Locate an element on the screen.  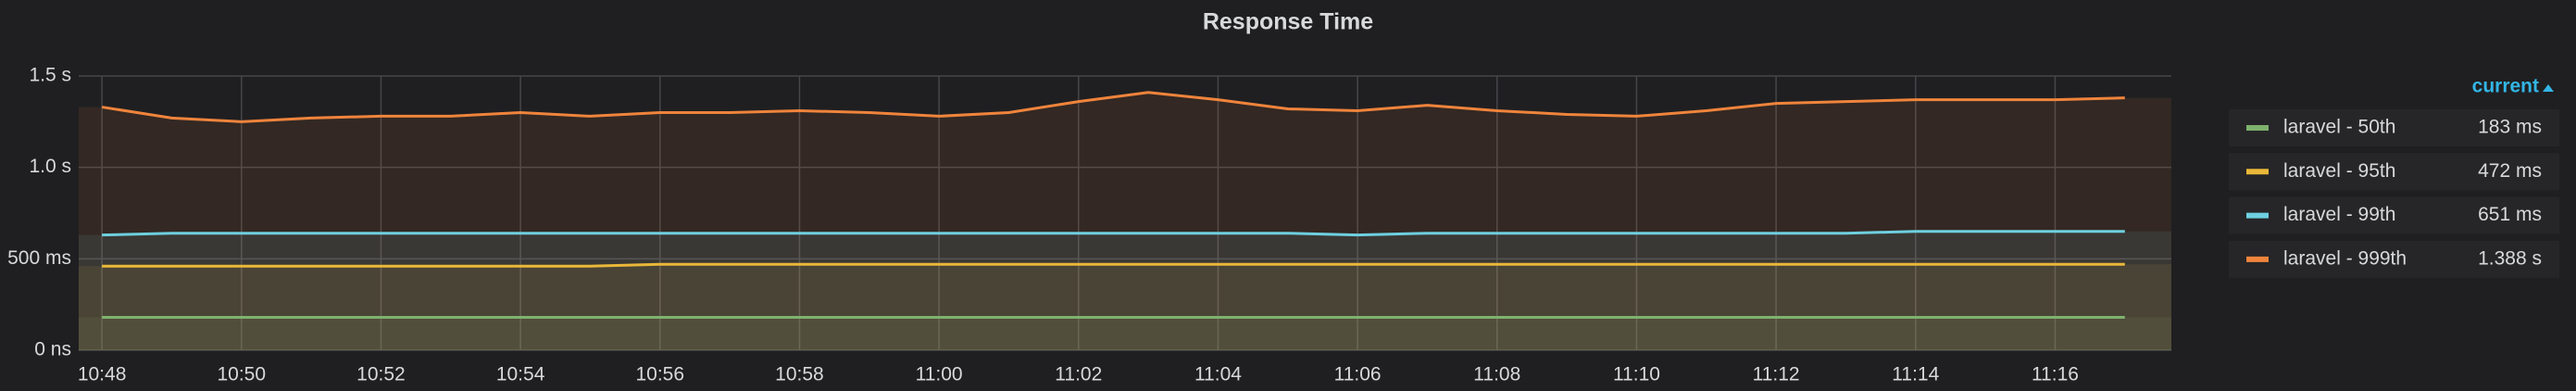
area-fill is located at coordinates (1125, 333).